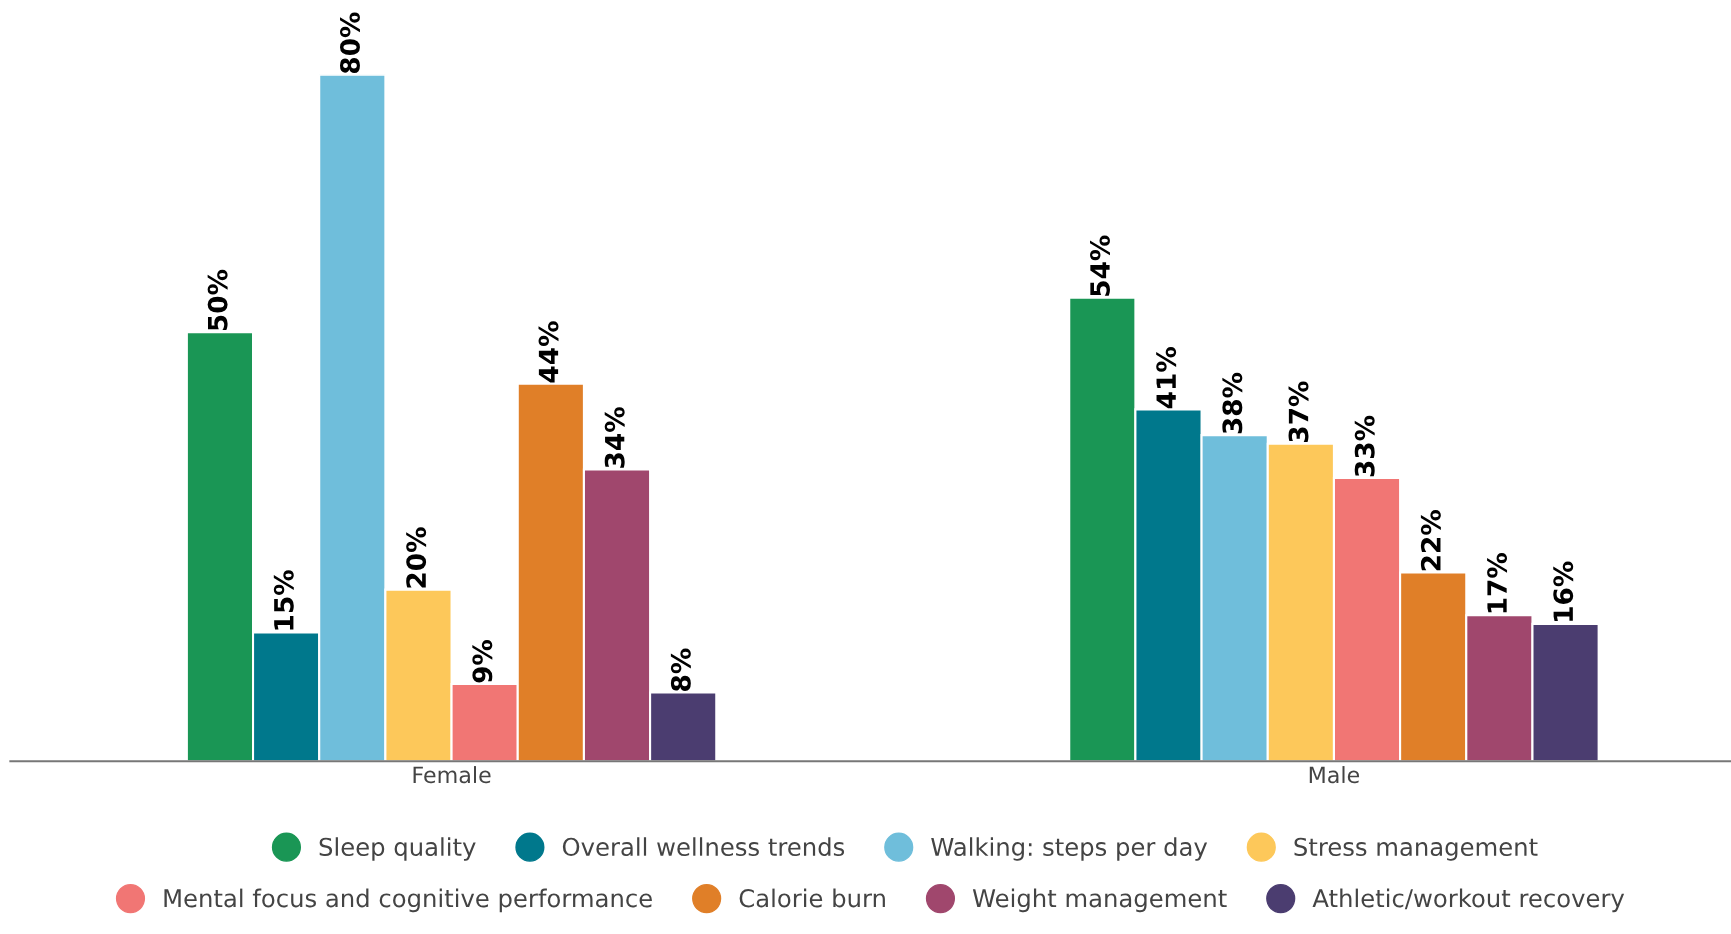 This screenshot has height=934, width=1731. I want to click on legend-label: Overall wellness trends, so click(703, 847).